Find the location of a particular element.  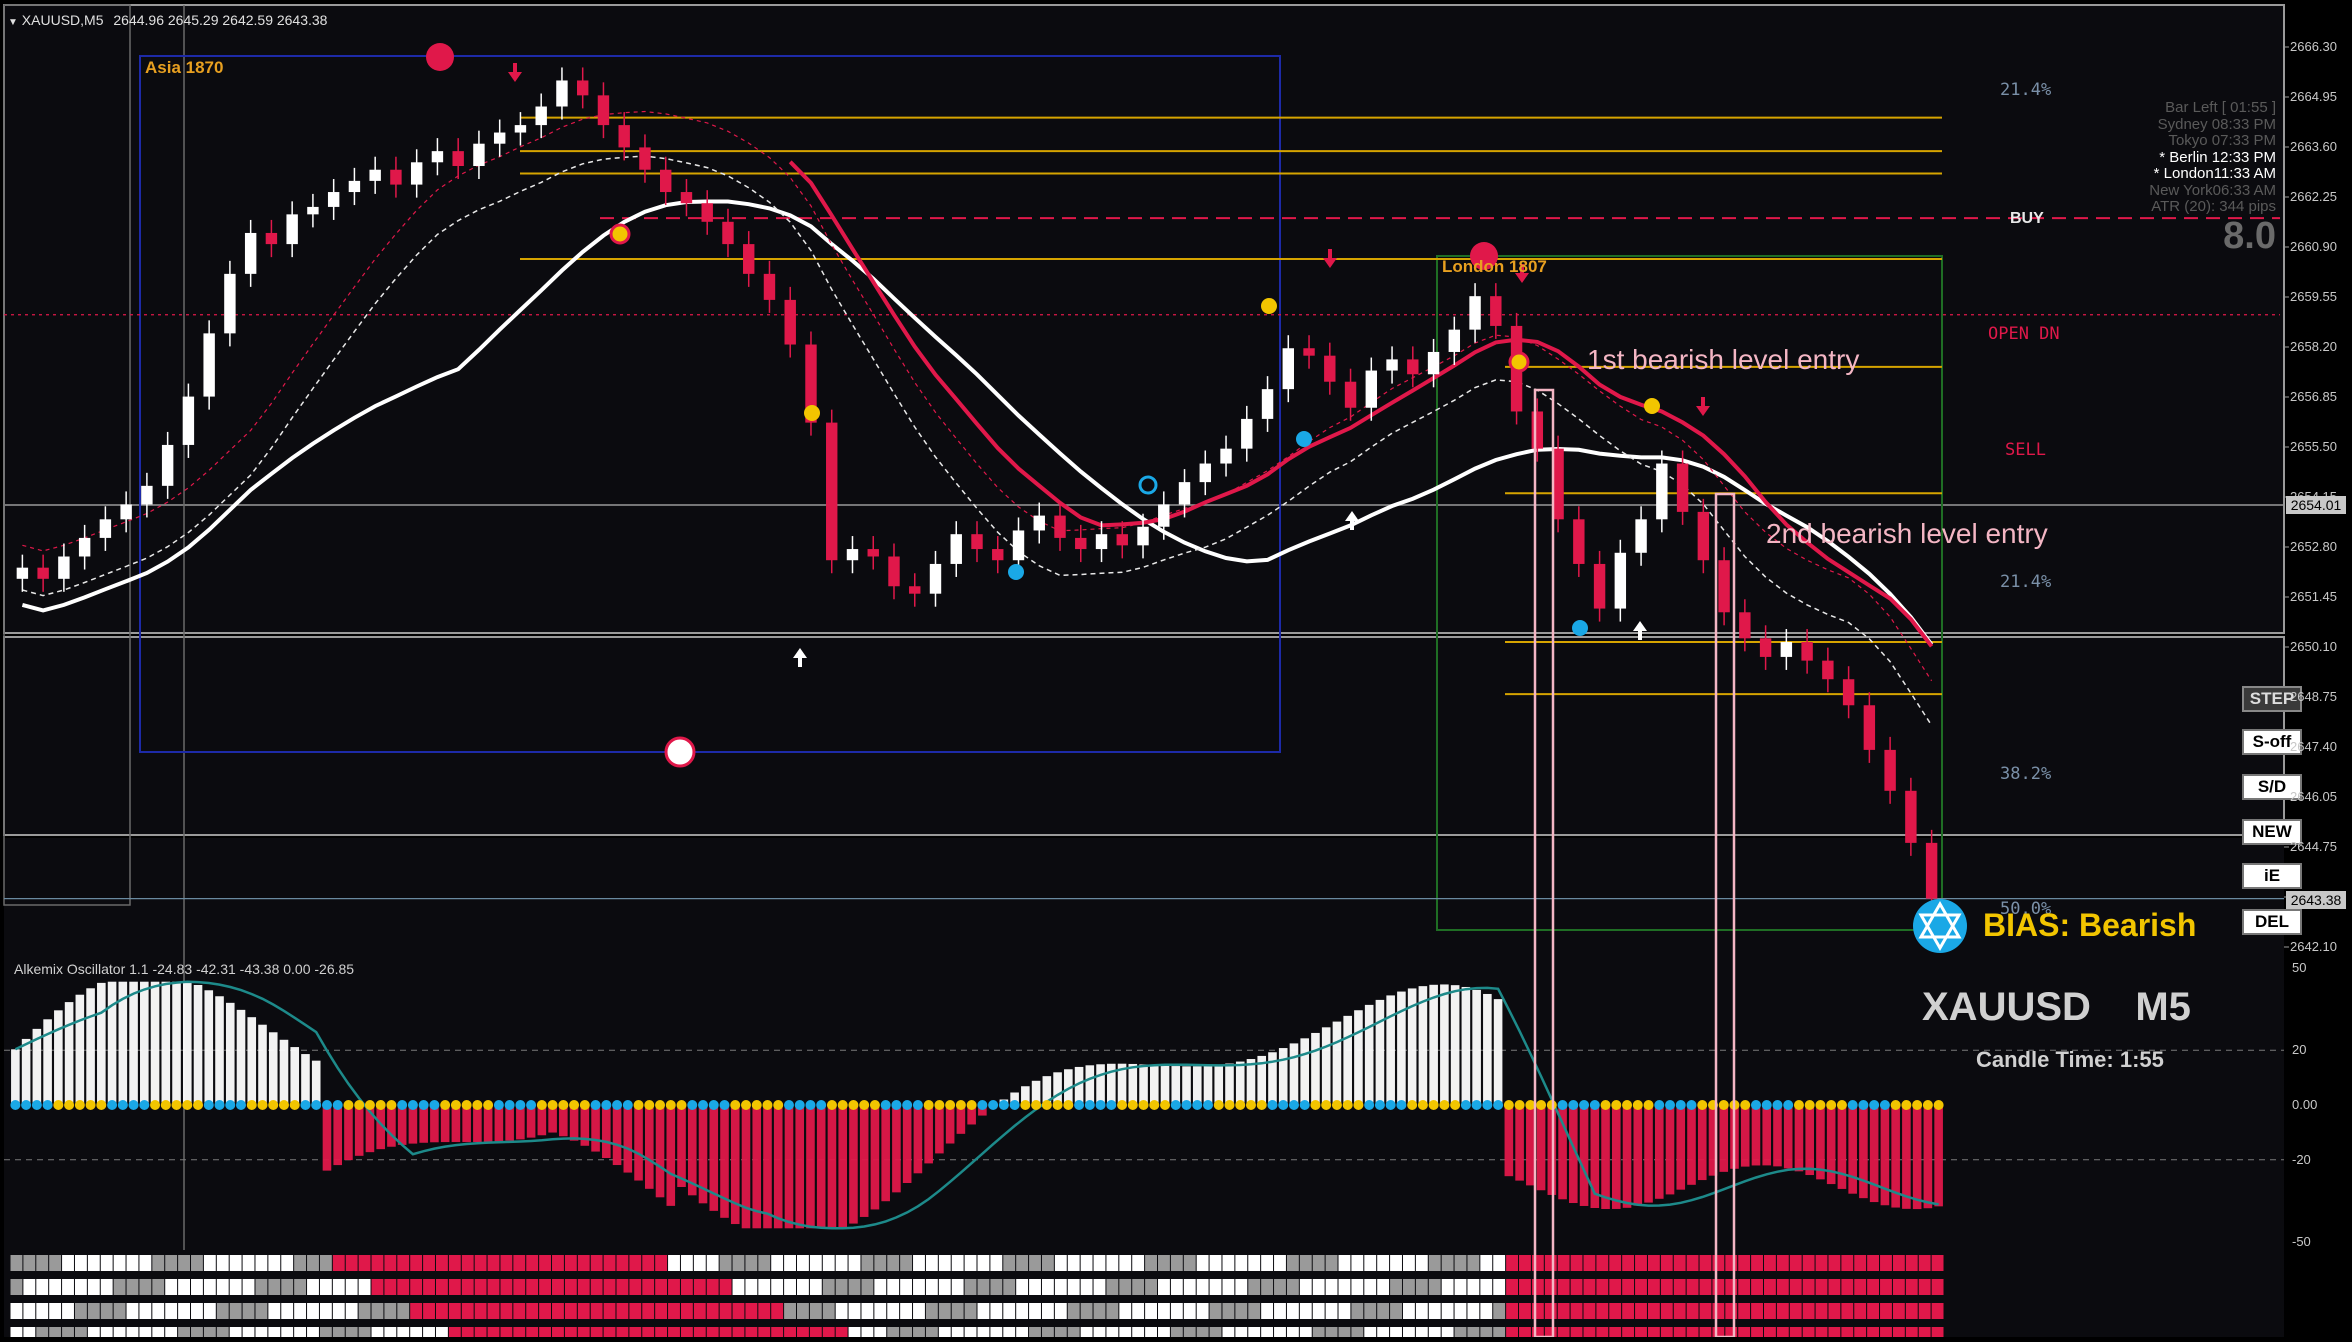

s-off-button: S-off is located at coordinates (2272, 742).